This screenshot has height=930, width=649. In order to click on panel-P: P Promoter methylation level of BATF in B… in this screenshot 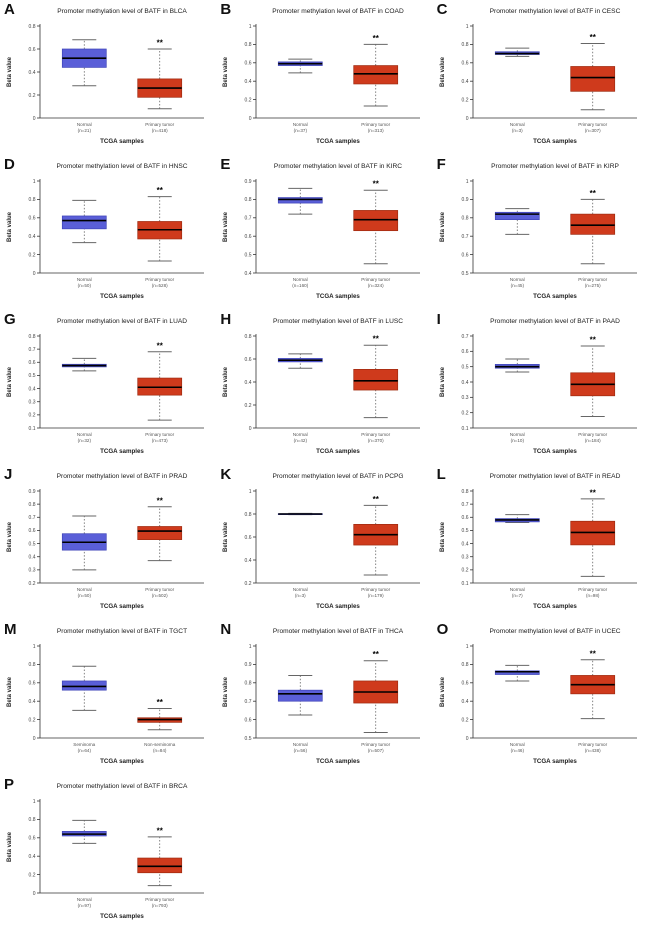, I will do `click(108, 852)`.